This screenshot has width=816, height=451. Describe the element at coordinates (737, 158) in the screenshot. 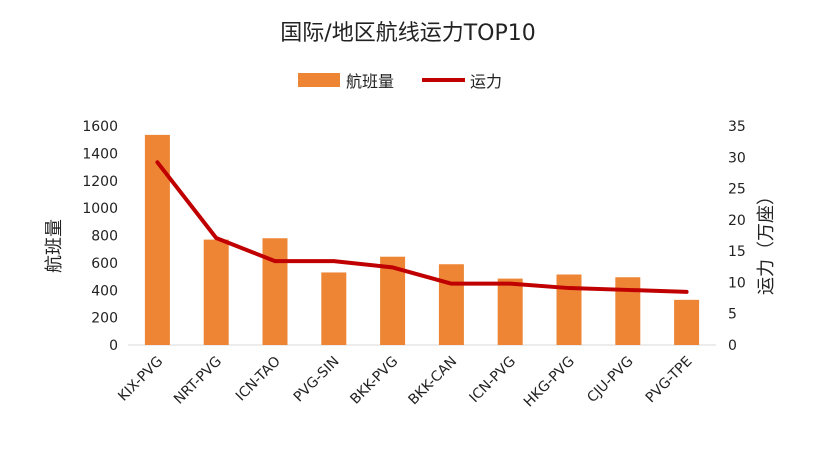

I see `right-tick-label: 30` at that location.